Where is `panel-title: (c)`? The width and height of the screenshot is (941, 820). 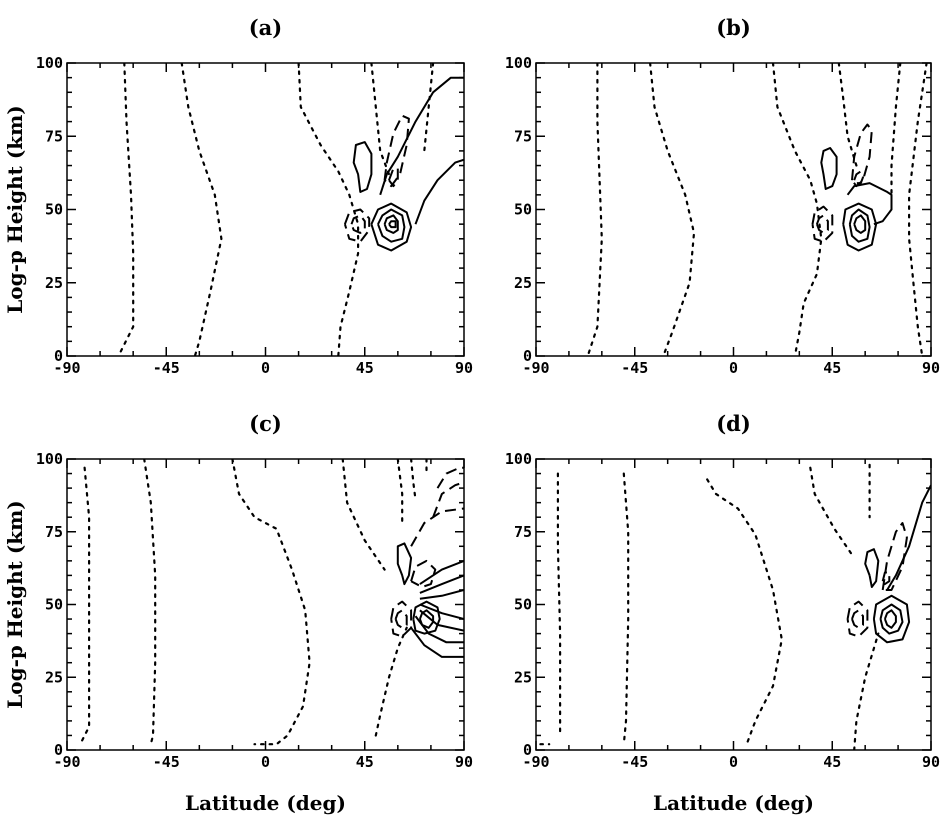 panel-title: (c) is located at coordinates (265, 423).